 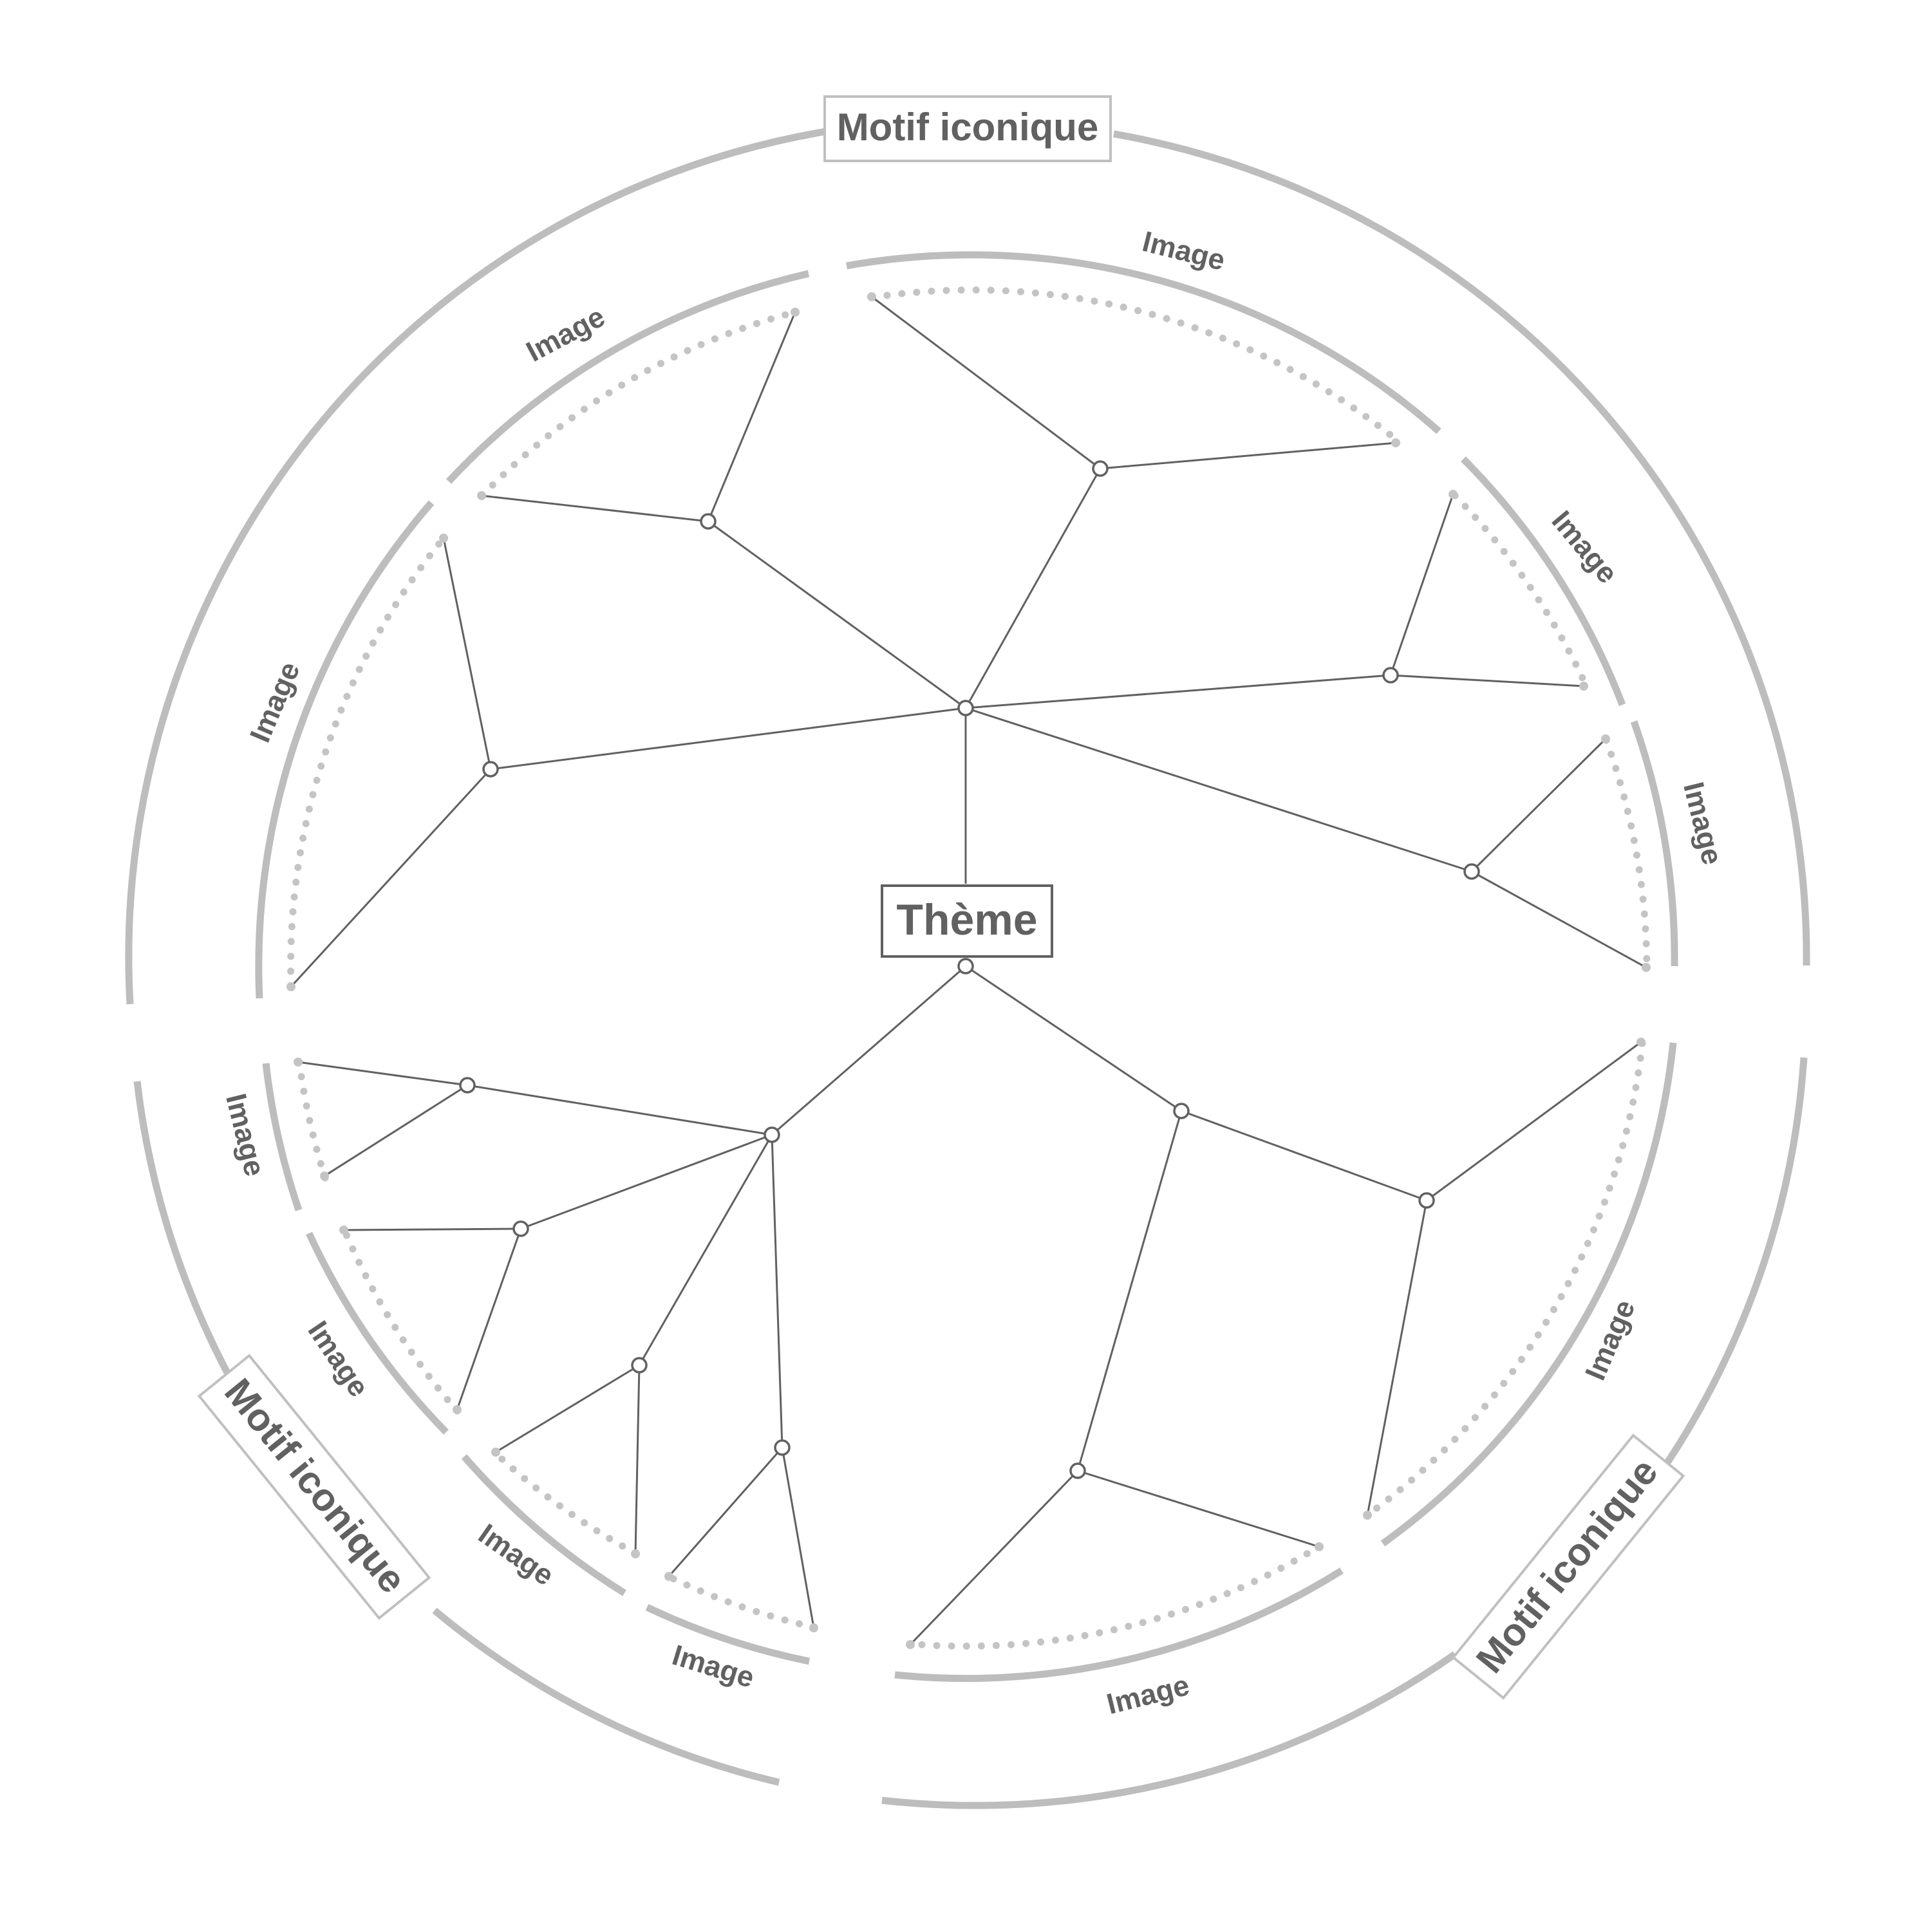 I want to click on theme-label: Thème, so click(x=967, y=920).